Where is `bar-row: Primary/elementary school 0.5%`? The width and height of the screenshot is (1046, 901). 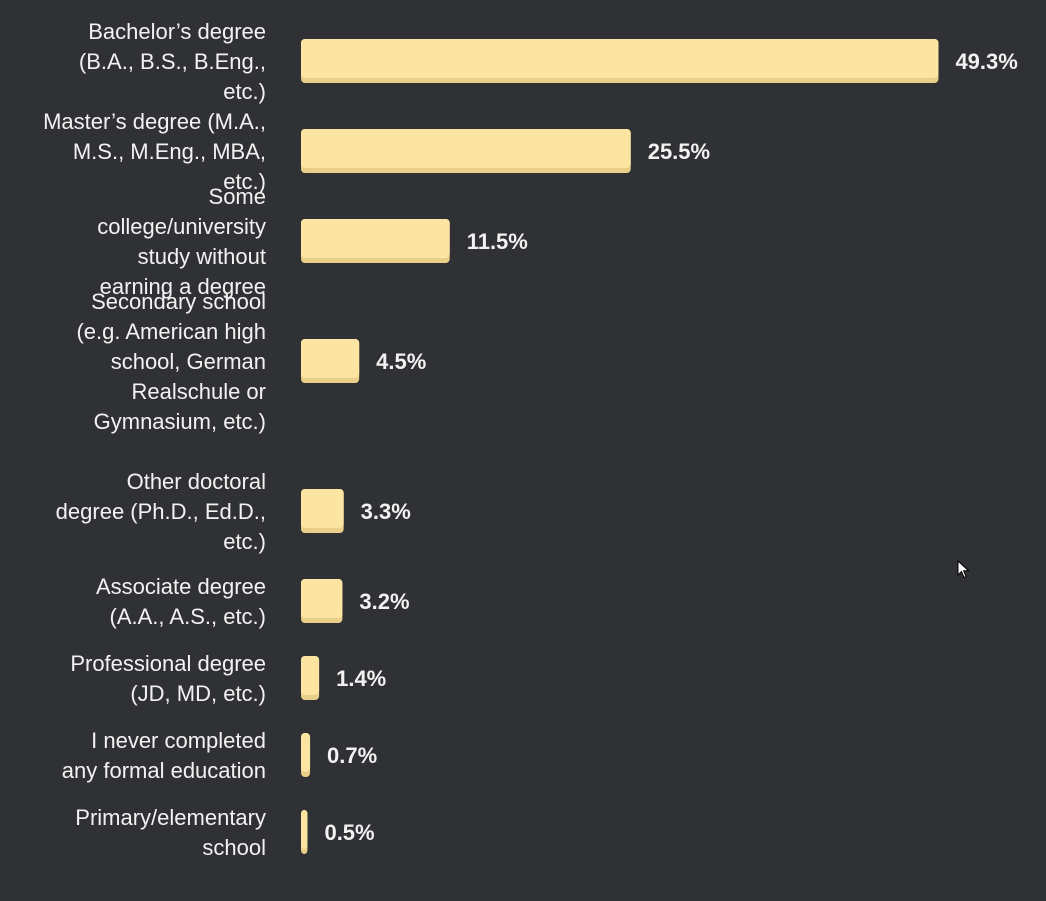 bar-row: Primary/elementary school 0.5% is located at coordinates (224, 832).